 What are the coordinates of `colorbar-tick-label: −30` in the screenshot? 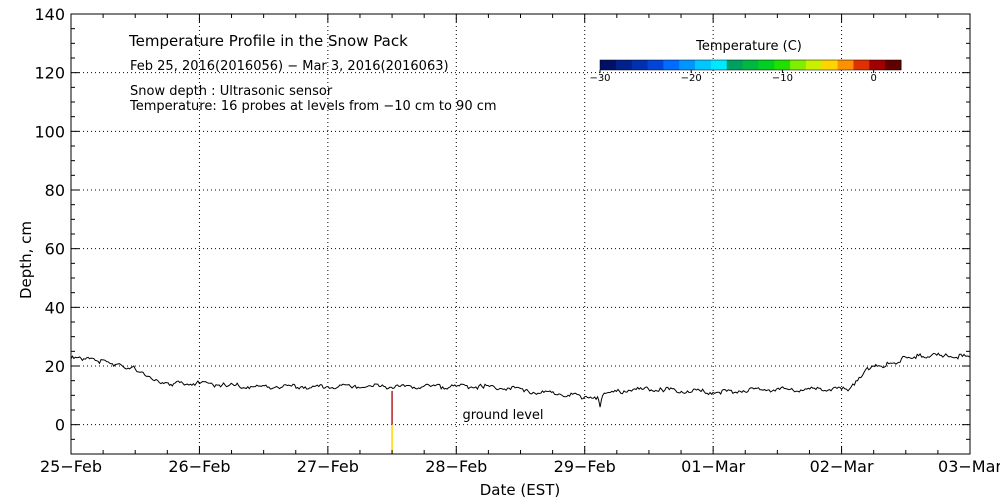 It's located at (599, 78).